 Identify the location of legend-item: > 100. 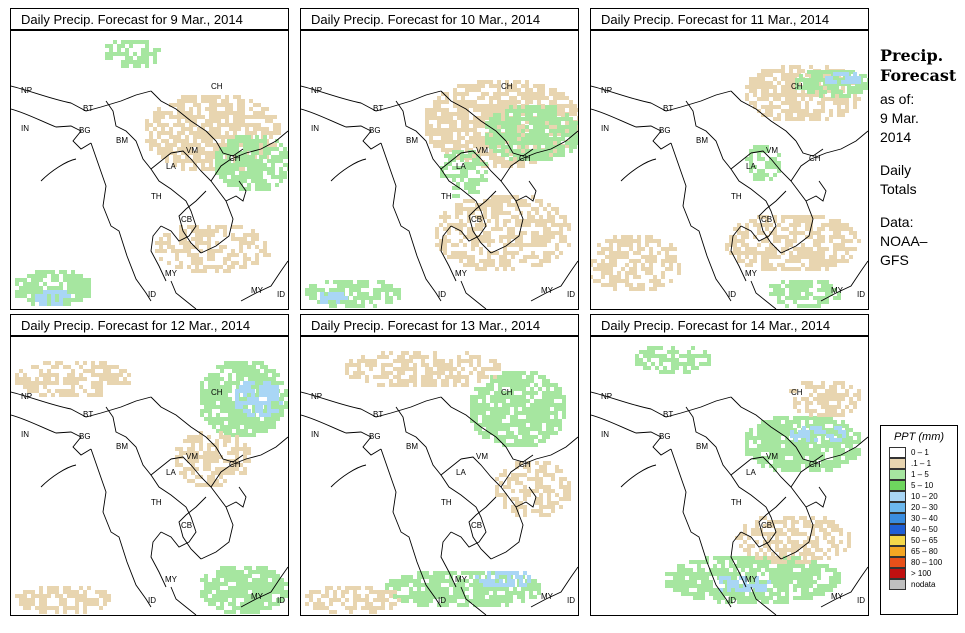
(923, 573).